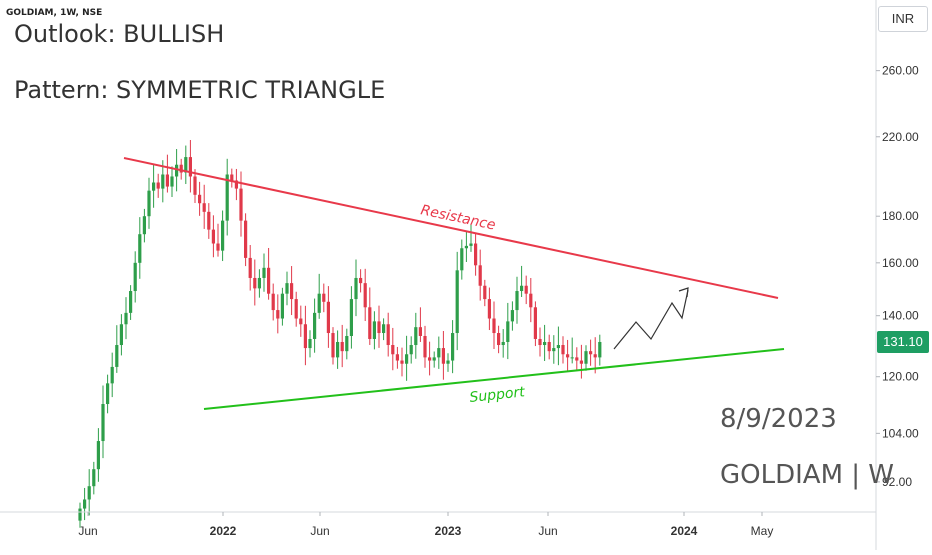 The image size is (932, 555). I want to click on x-tick-label: 2024, so click(684, 531).